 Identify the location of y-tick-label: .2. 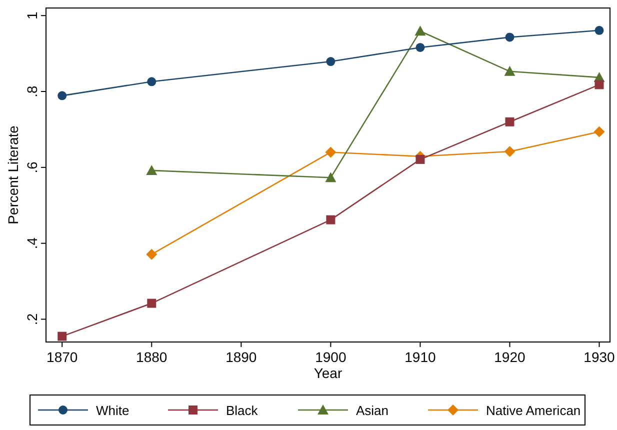
(32, 319).